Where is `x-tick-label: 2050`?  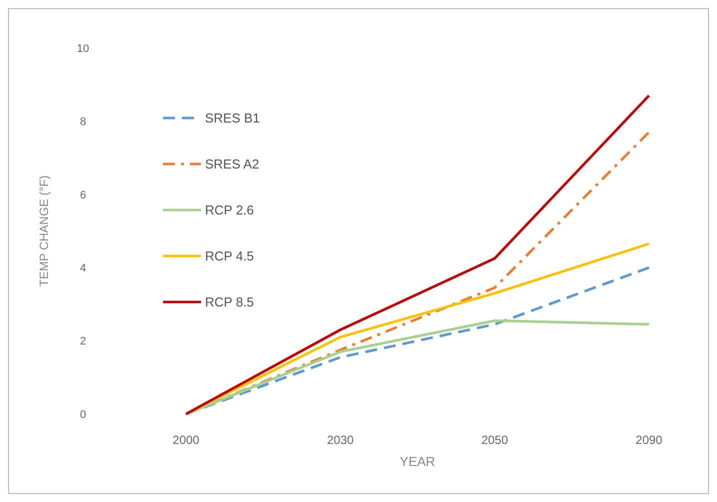
x-tick-label: 2050 is located at coordinates (494, 440).